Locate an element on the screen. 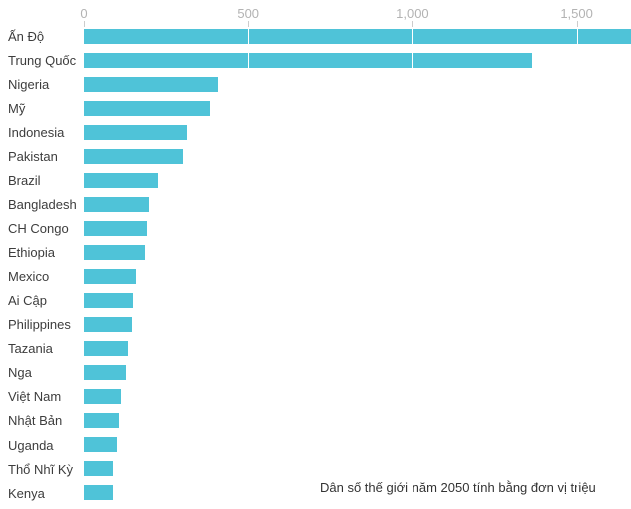 The width and height of the screenshot is (631, 509). category-label: Indonesia is located at coordinates (36, 133).